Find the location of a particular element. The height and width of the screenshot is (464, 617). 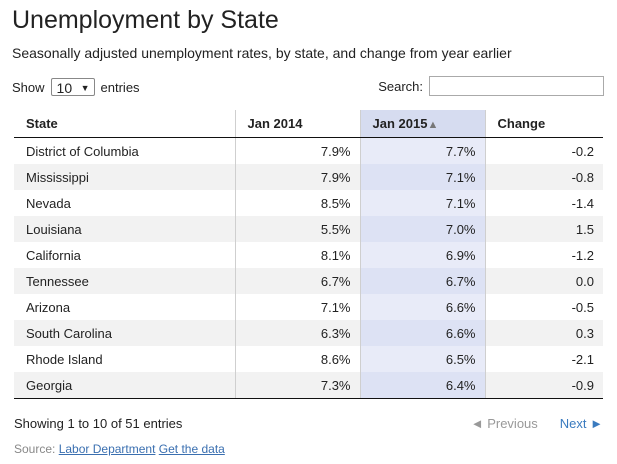

pagination: ◄ Previous Next ► is located at coordinates (537, 423).